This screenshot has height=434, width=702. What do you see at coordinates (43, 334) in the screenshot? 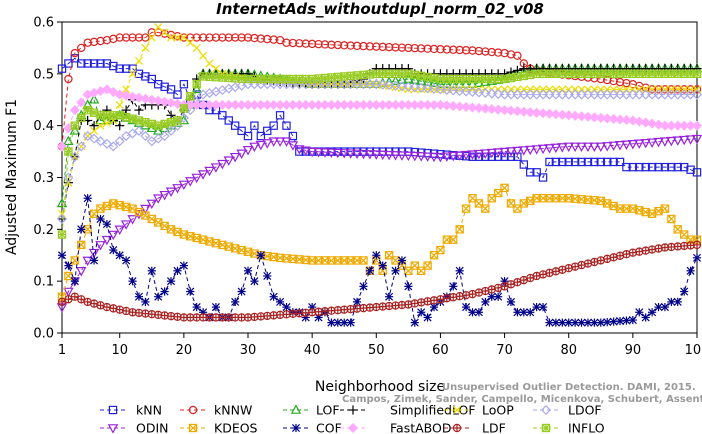
I see `y-tick-label: 0.0` at bounding box center [43, 334].